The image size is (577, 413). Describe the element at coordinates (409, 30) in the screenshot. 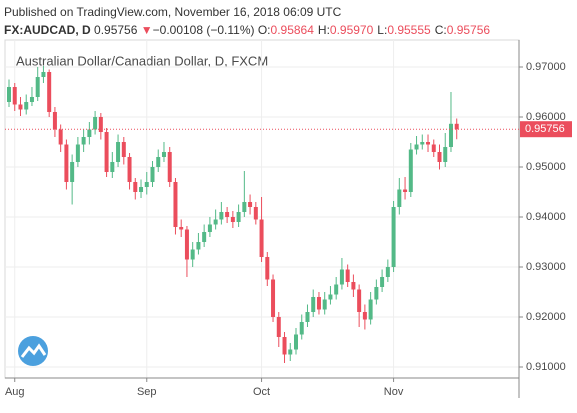

I see `ohlc-value: 0.95555` at that location.